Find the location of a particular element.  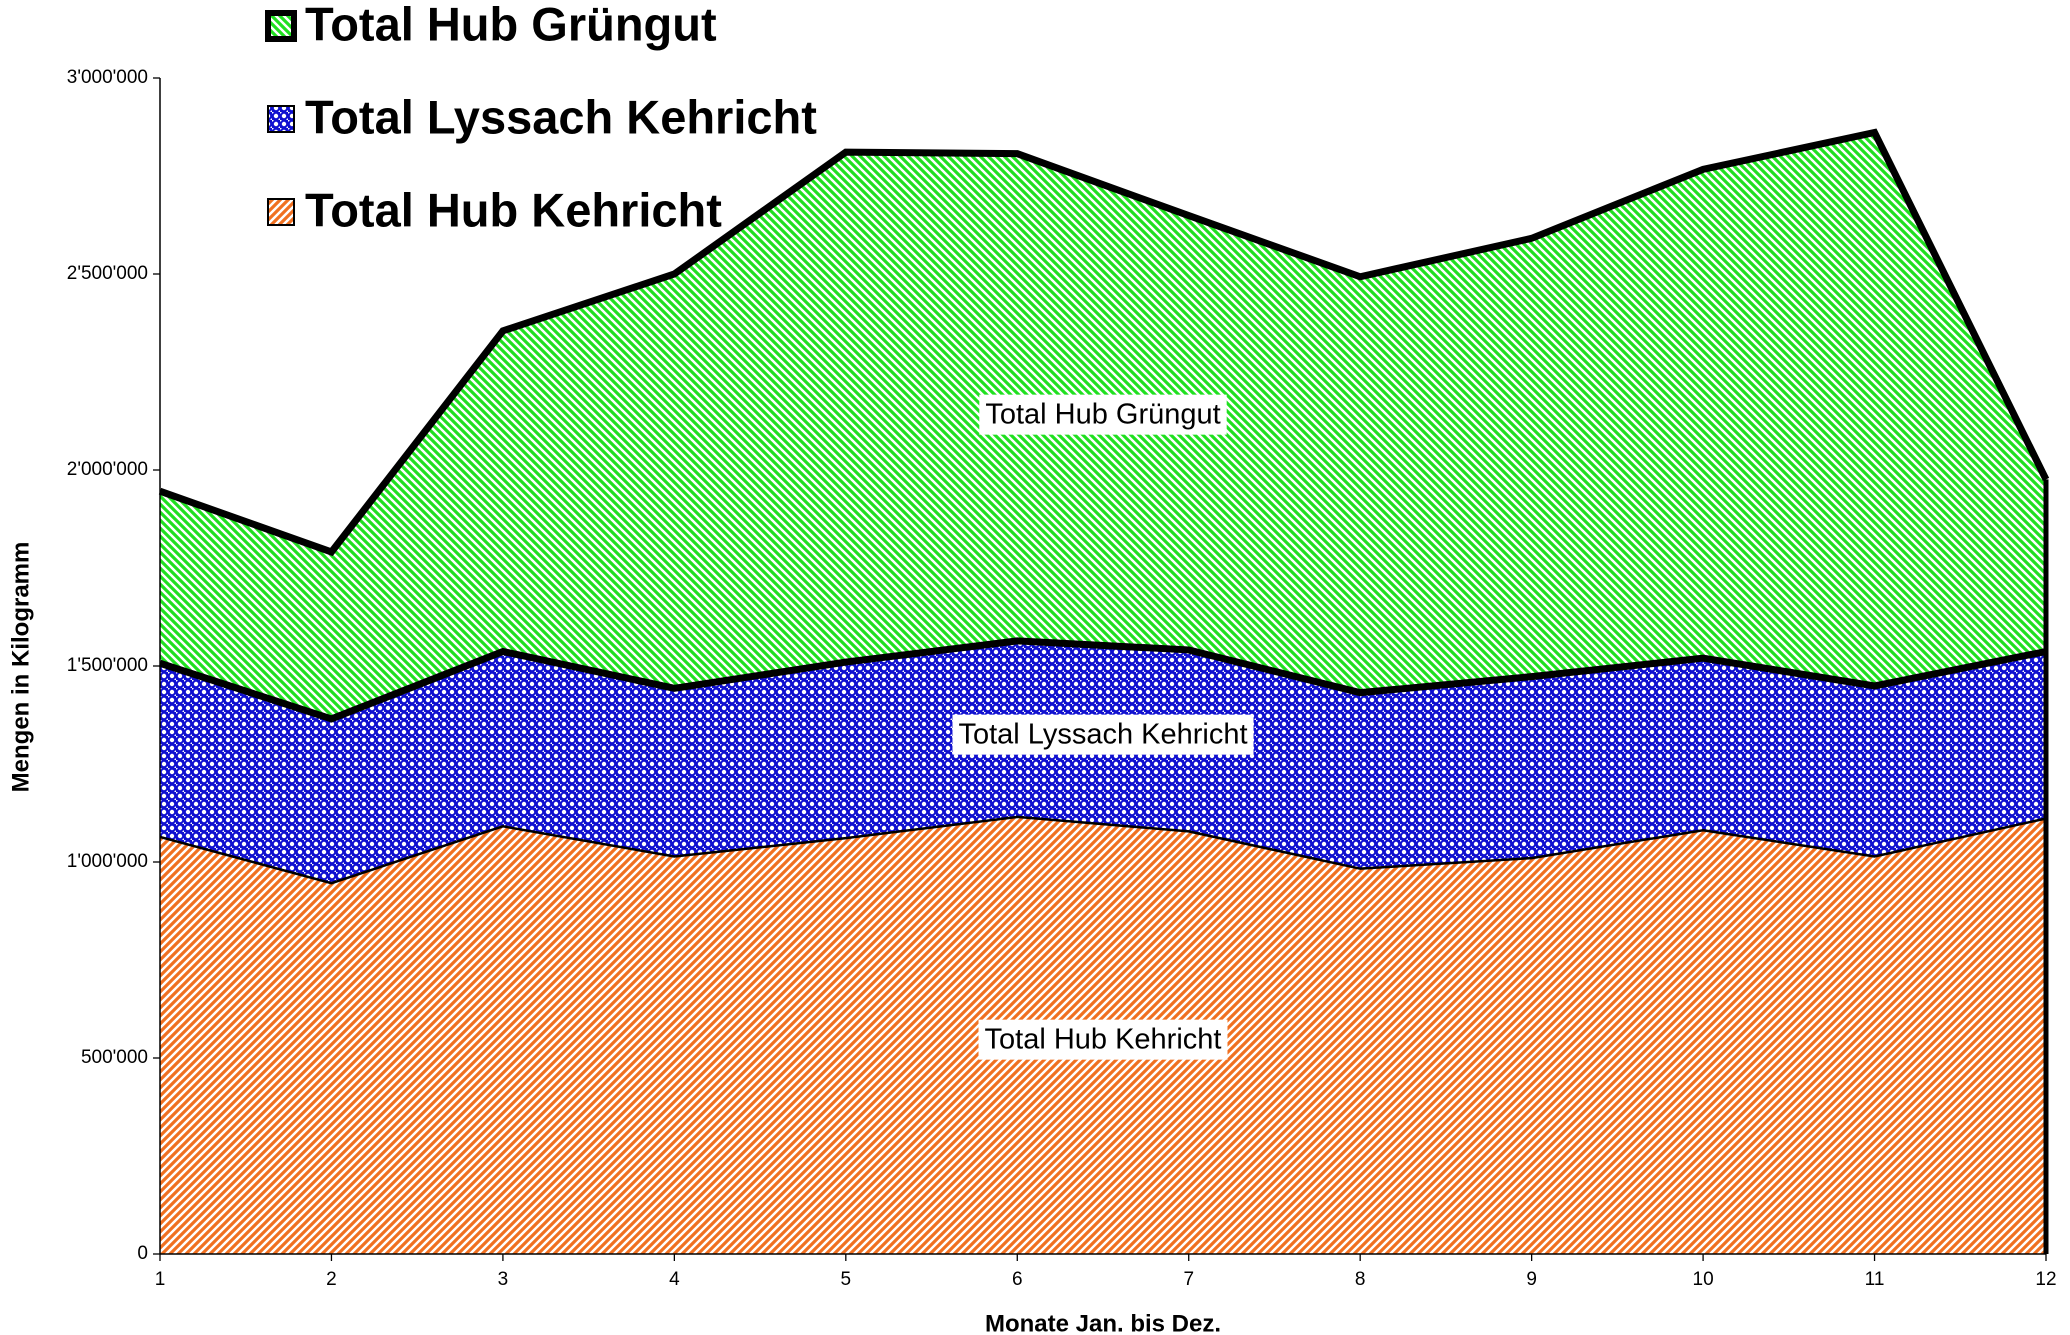

x-tick-label: 10 is located at coordinates (1703, 1279).